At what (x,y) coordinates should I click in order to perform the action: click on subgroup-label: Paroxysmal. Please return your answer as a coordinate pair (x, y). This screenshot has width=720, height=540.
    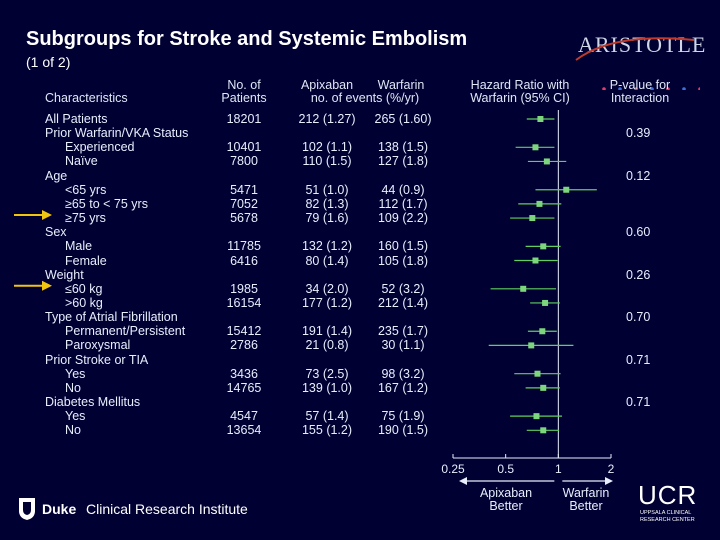
    Looking at the image, I should click on (98, 345).